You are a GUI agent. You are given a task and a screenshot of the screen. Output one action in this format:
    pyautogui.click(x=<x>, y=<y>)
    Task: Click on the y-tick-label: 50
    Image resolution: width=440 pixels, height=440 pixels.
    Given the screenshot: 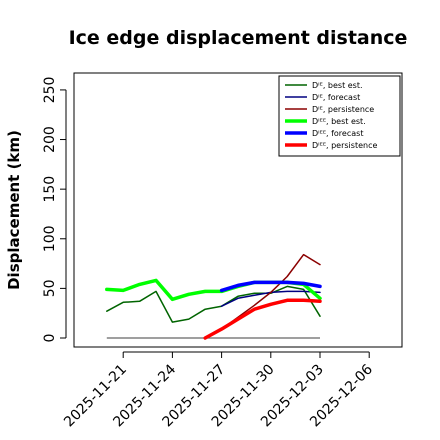 What is the action you would take?
    pyautogui.click(x=50, y=288)
    